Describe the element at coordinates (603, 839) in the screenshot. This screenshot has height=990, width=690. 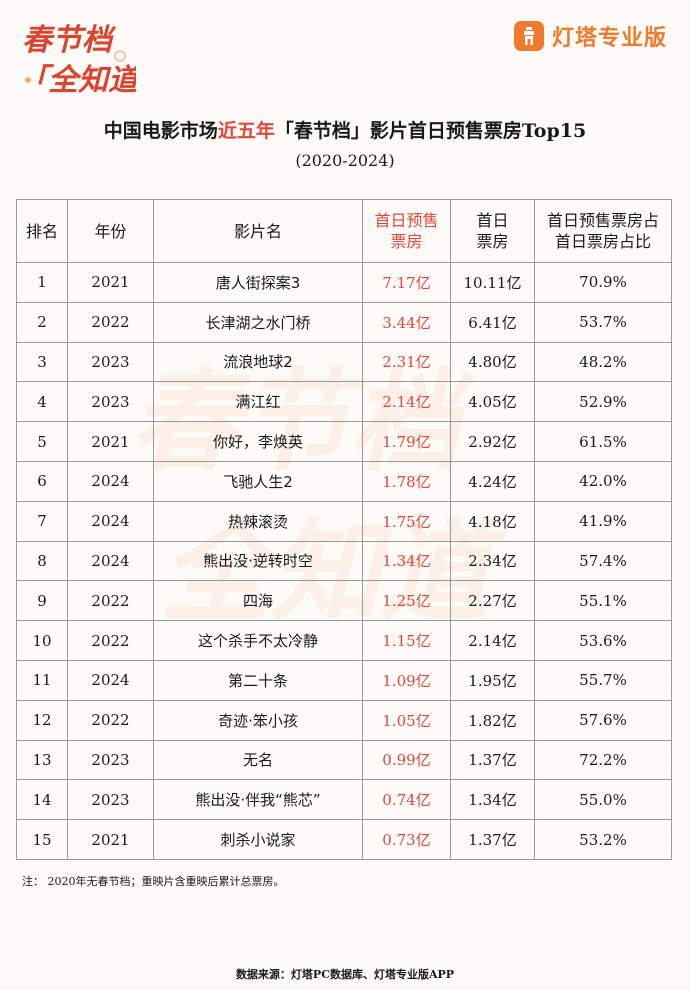
I see `cell-ratio: 53.2%` at that location.